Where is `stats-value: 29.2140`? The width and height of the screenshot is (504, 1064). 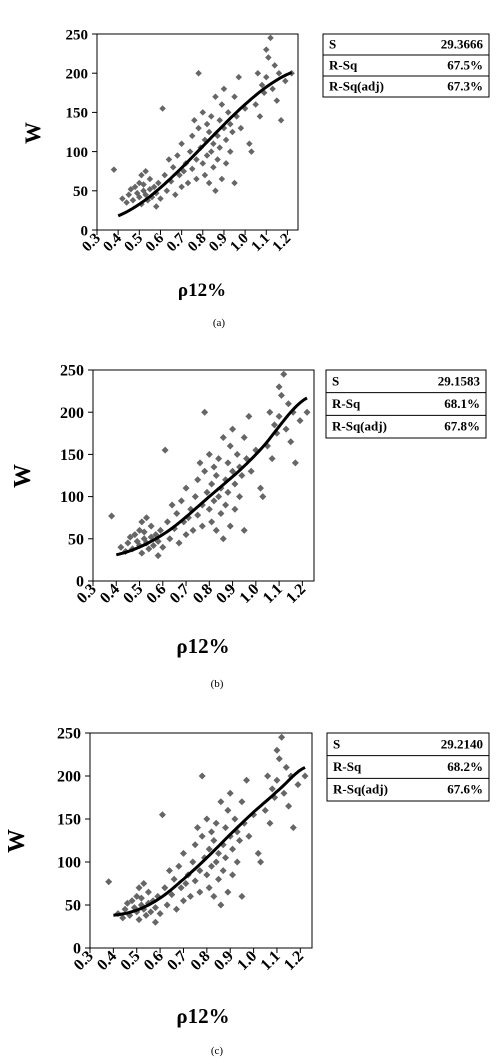
stats-value: 29.2140 is located at coordinates (462, 743).